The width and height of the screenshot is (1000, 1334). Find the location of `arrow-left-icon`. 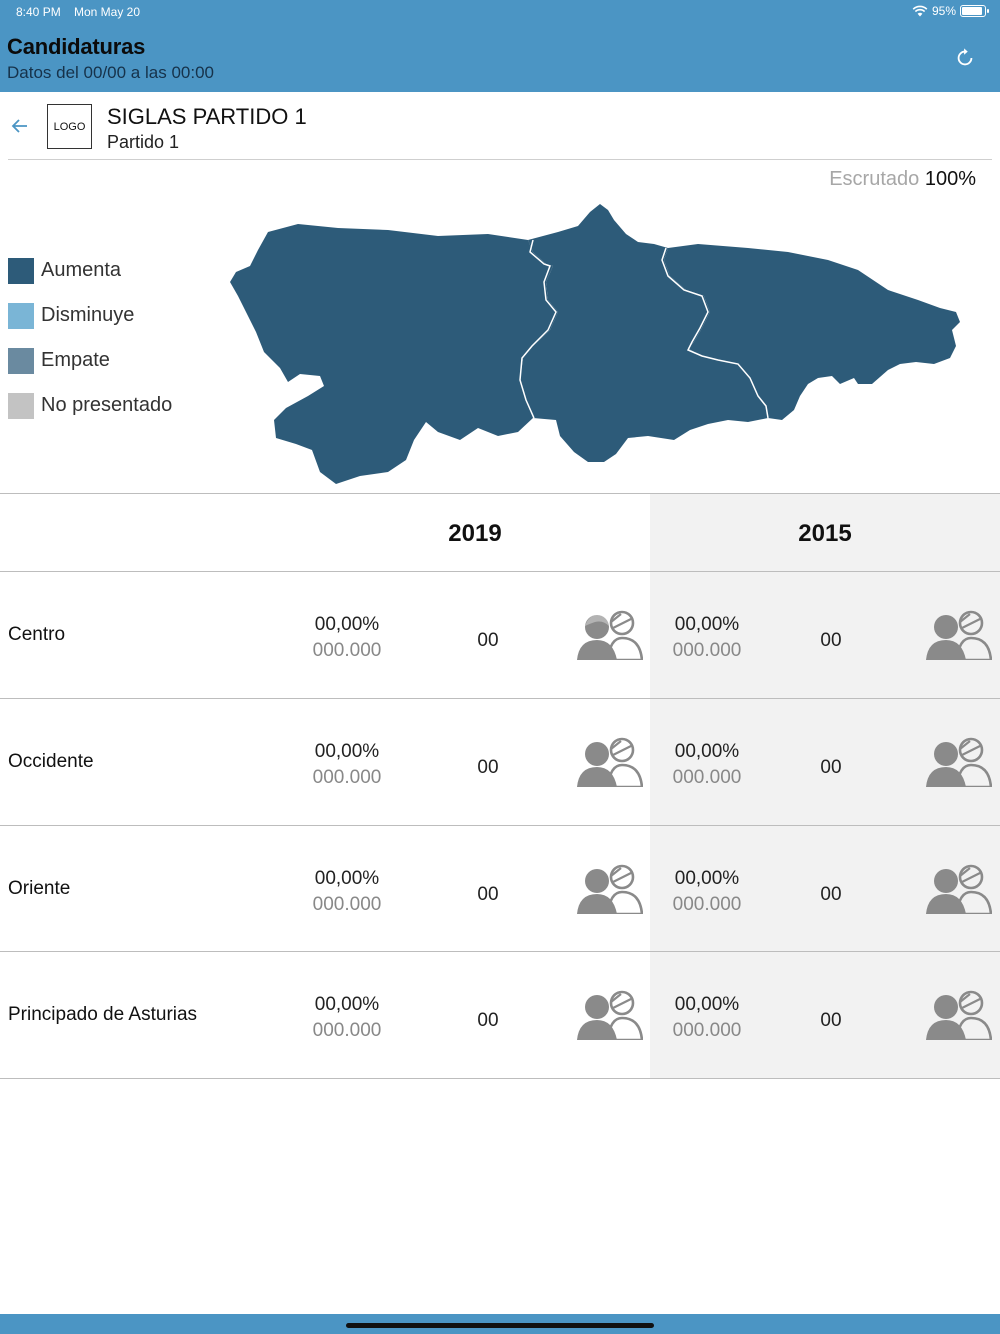

arrow-left-icon is located at coordinates (20, 126).